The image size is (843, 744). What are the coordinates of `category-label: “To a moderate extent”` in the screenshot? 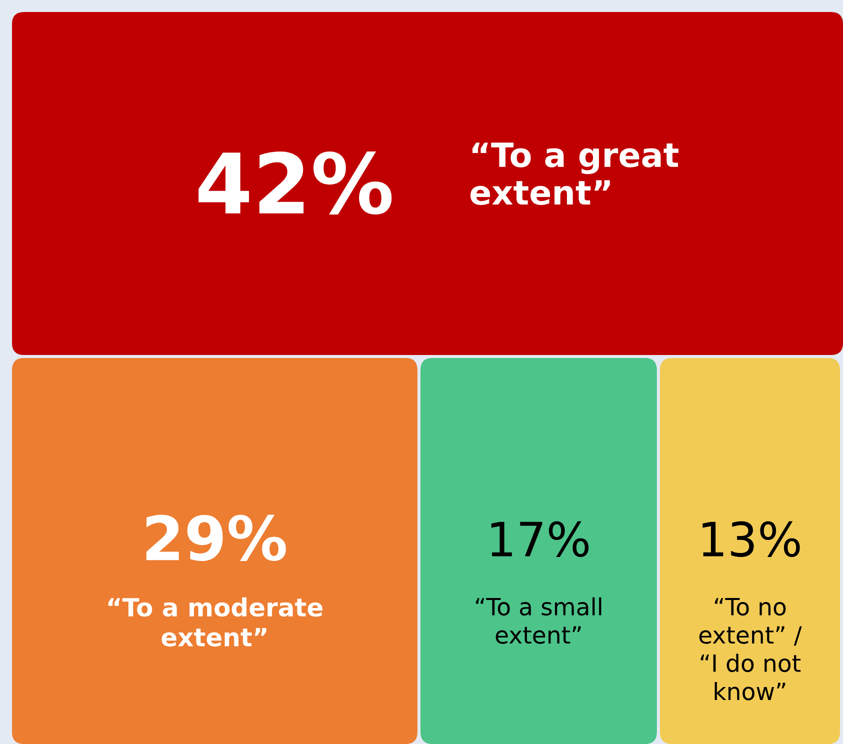 It's located at (215, 622).